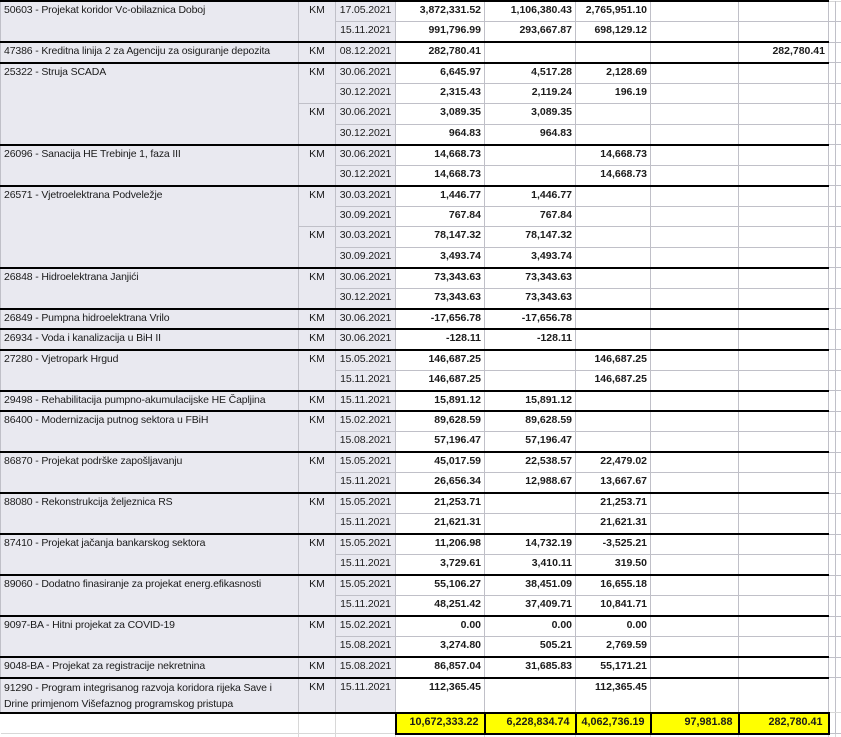  Describe the element at coordinates (613, 72) in the screenshot. I see `value-cell: 2,128.69` at that location.